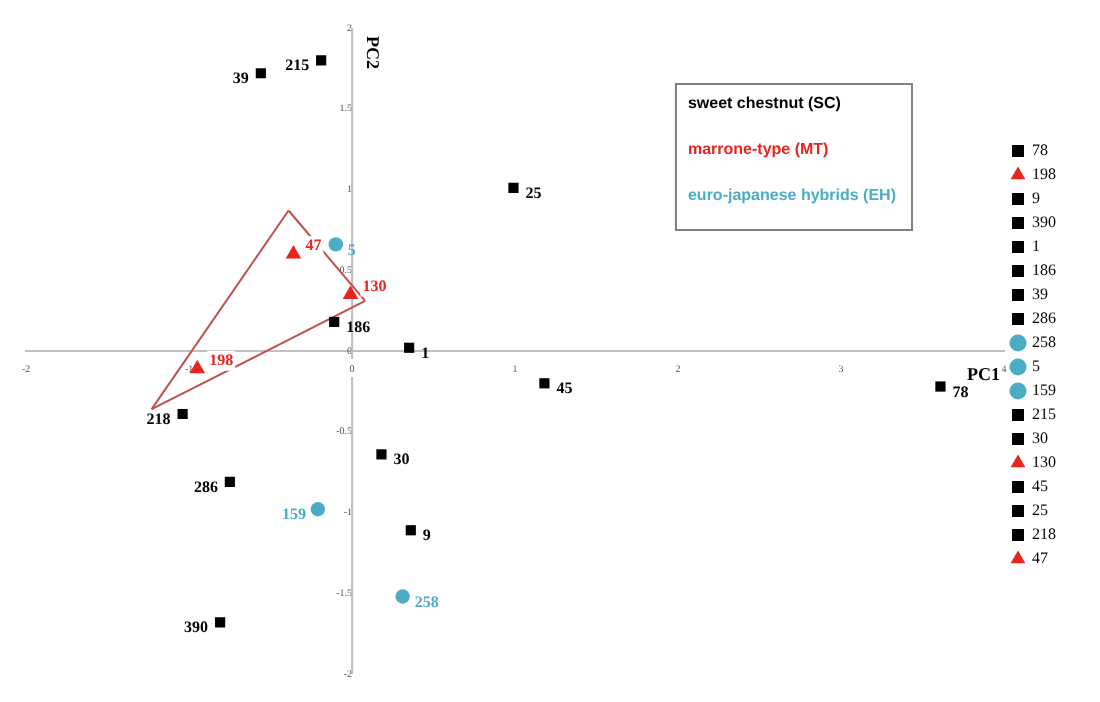  I want to click on text: 78, so click(960, 391).